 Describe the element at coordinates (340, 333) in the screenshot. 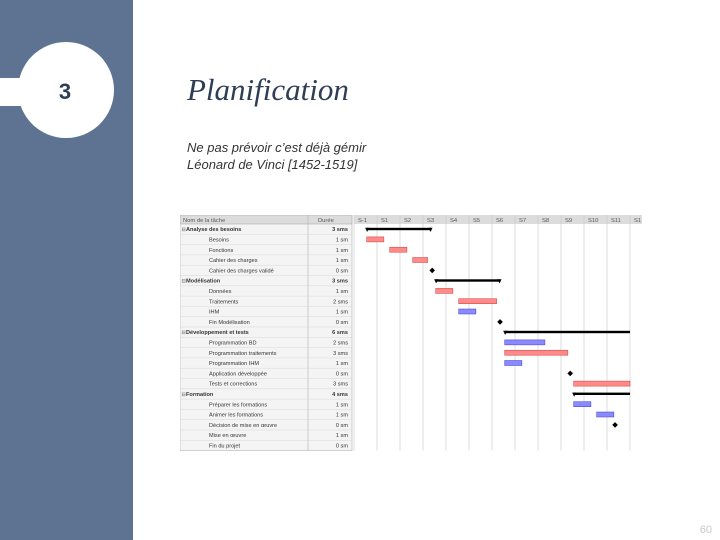

I see `task-duration: 6 sms` at that location.